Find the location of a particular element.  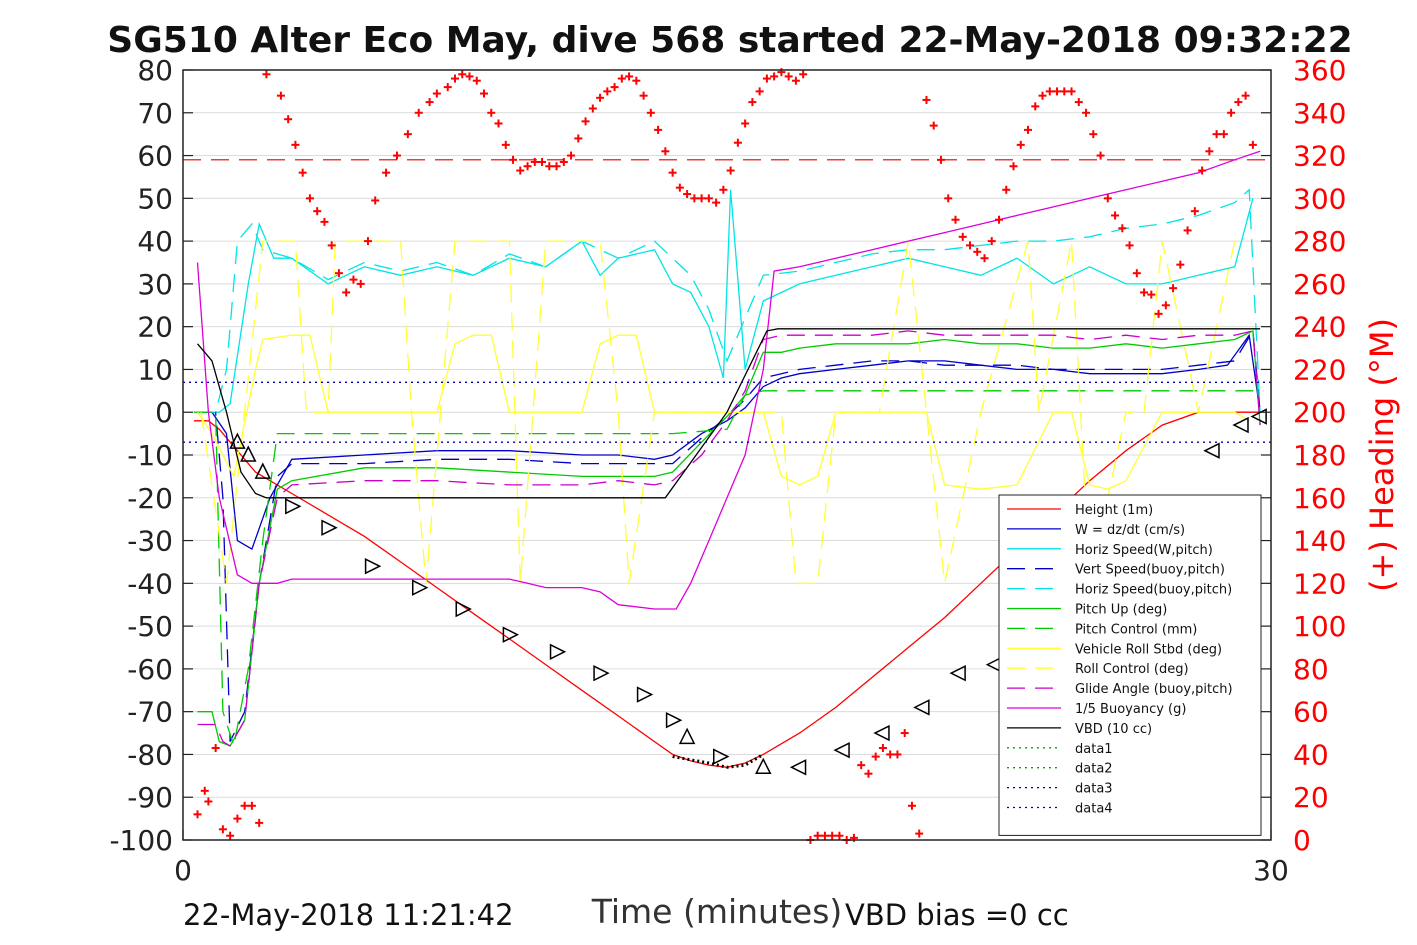

y-tick-label: -90 is located at coordinates (150, 797).